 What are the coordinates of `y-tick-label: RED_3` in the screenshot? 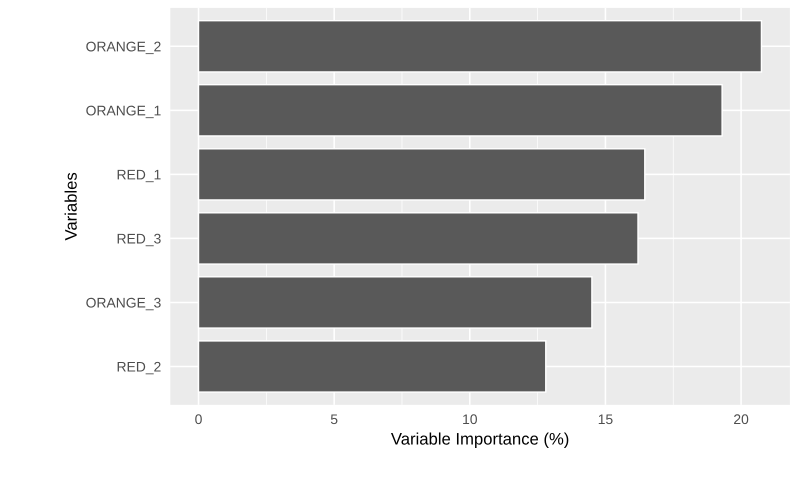 It's located at (139, 240).